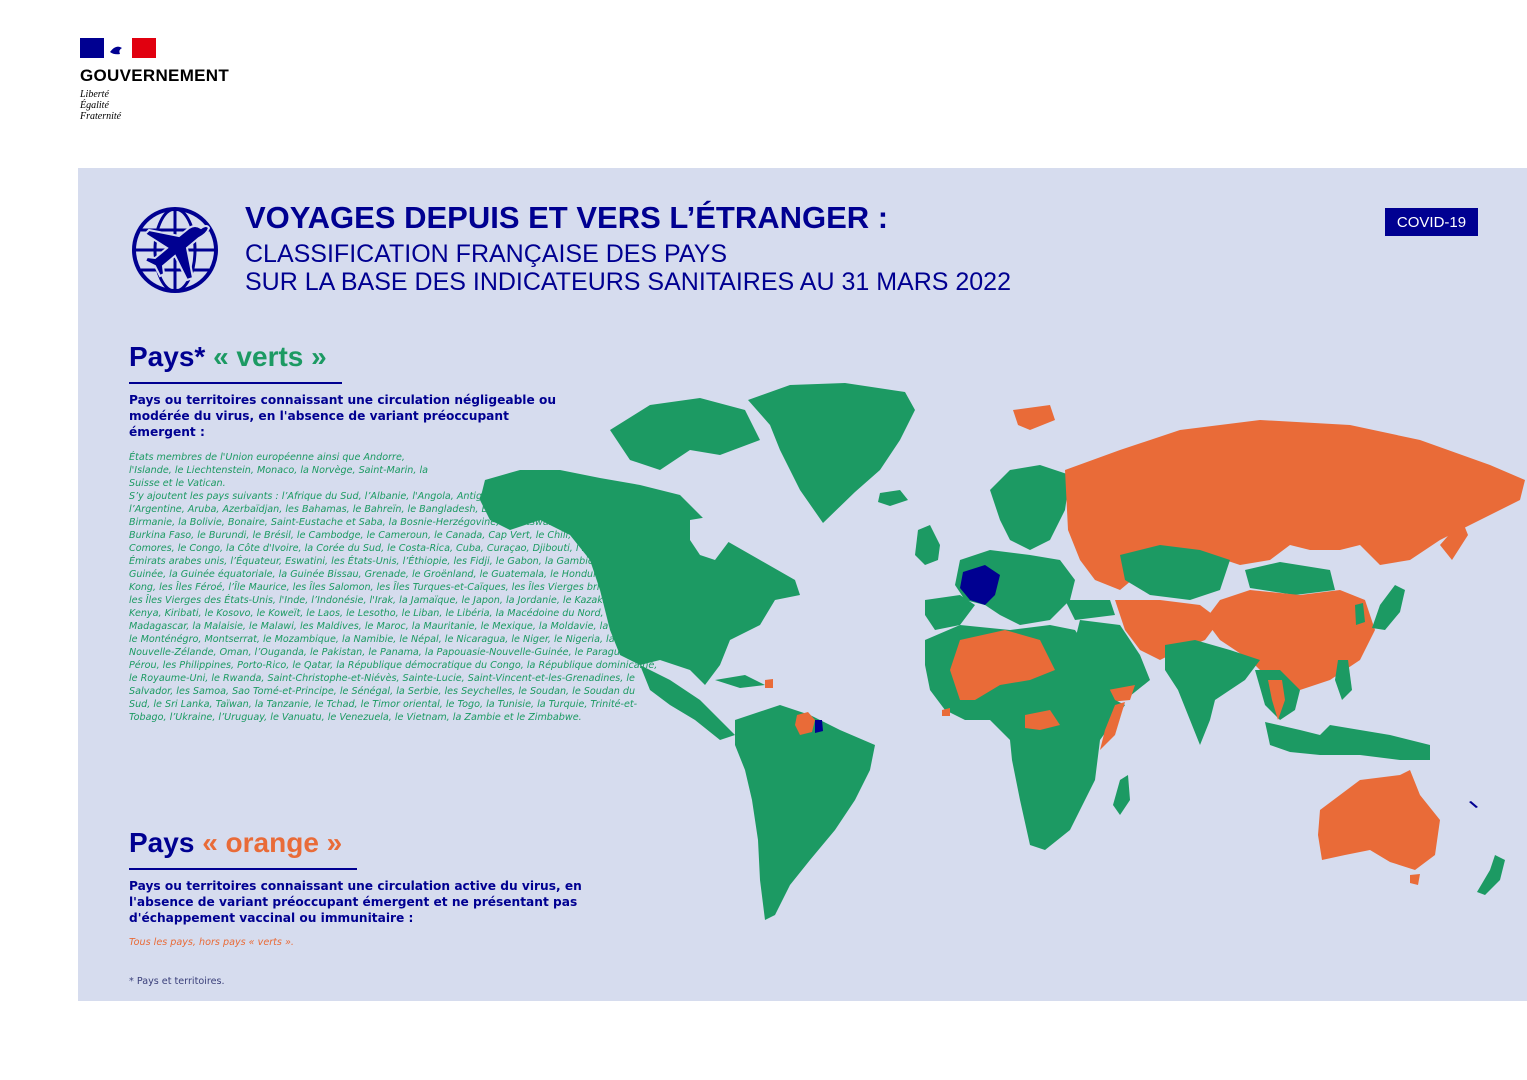 Image resolution: width=1527 pixels, height=1080 pixels. I want to click on map-guyana-suriname, so click(805, 723).